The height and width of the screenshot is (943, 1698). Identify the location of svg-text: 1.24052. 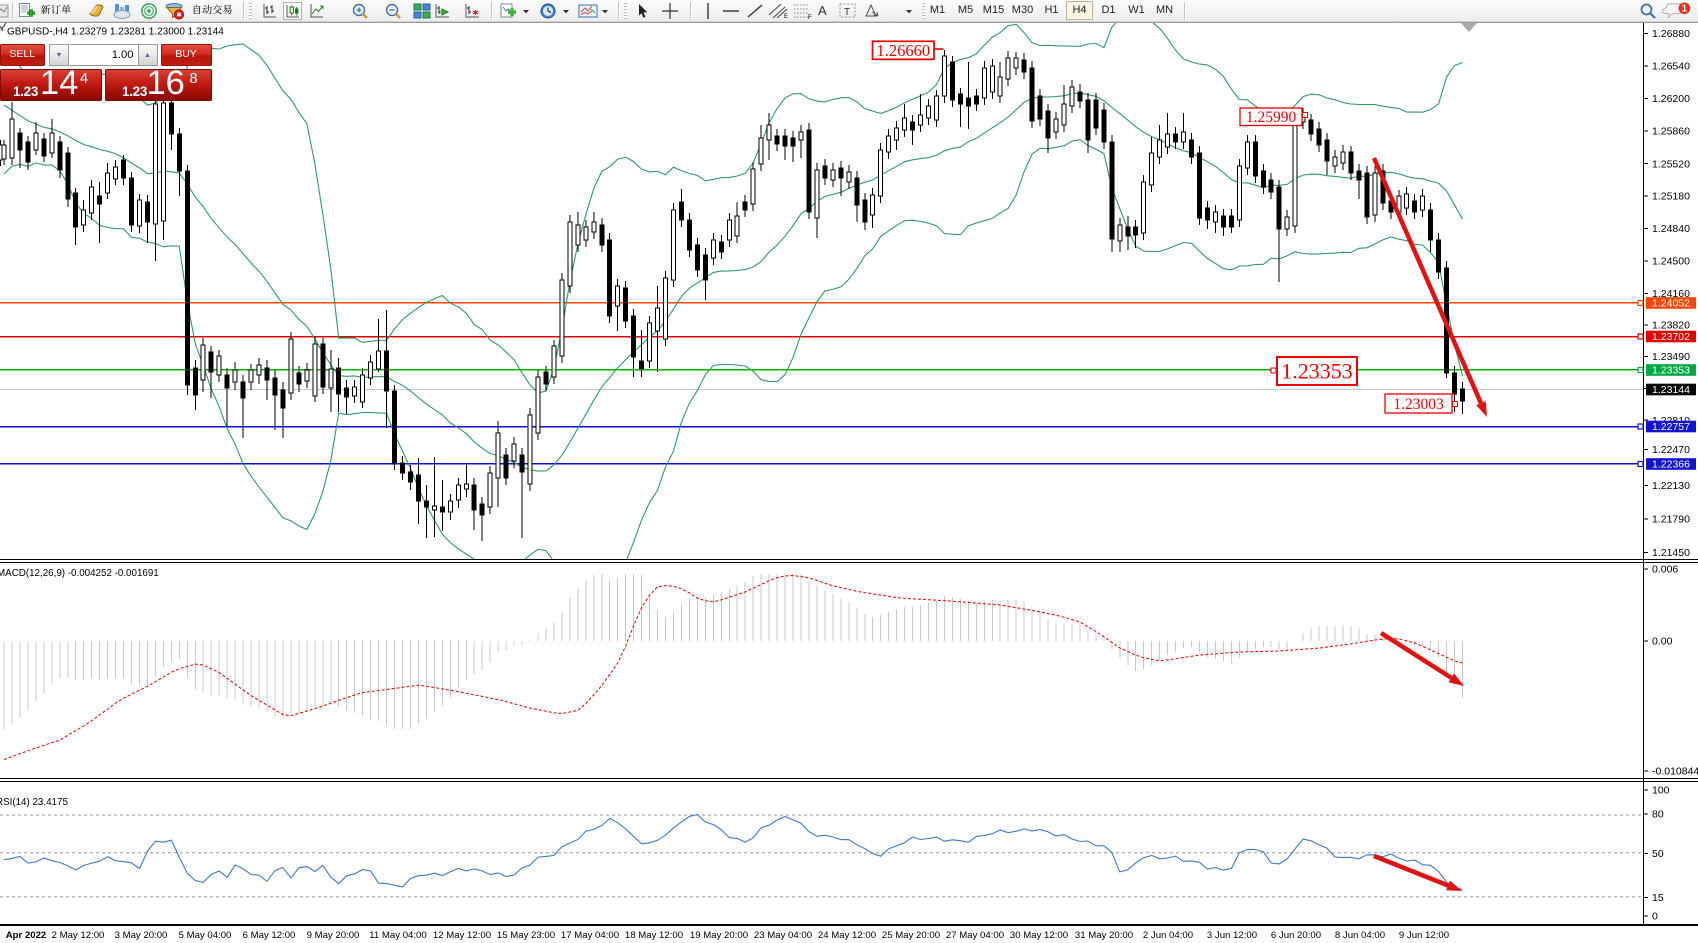
(1671, 304).